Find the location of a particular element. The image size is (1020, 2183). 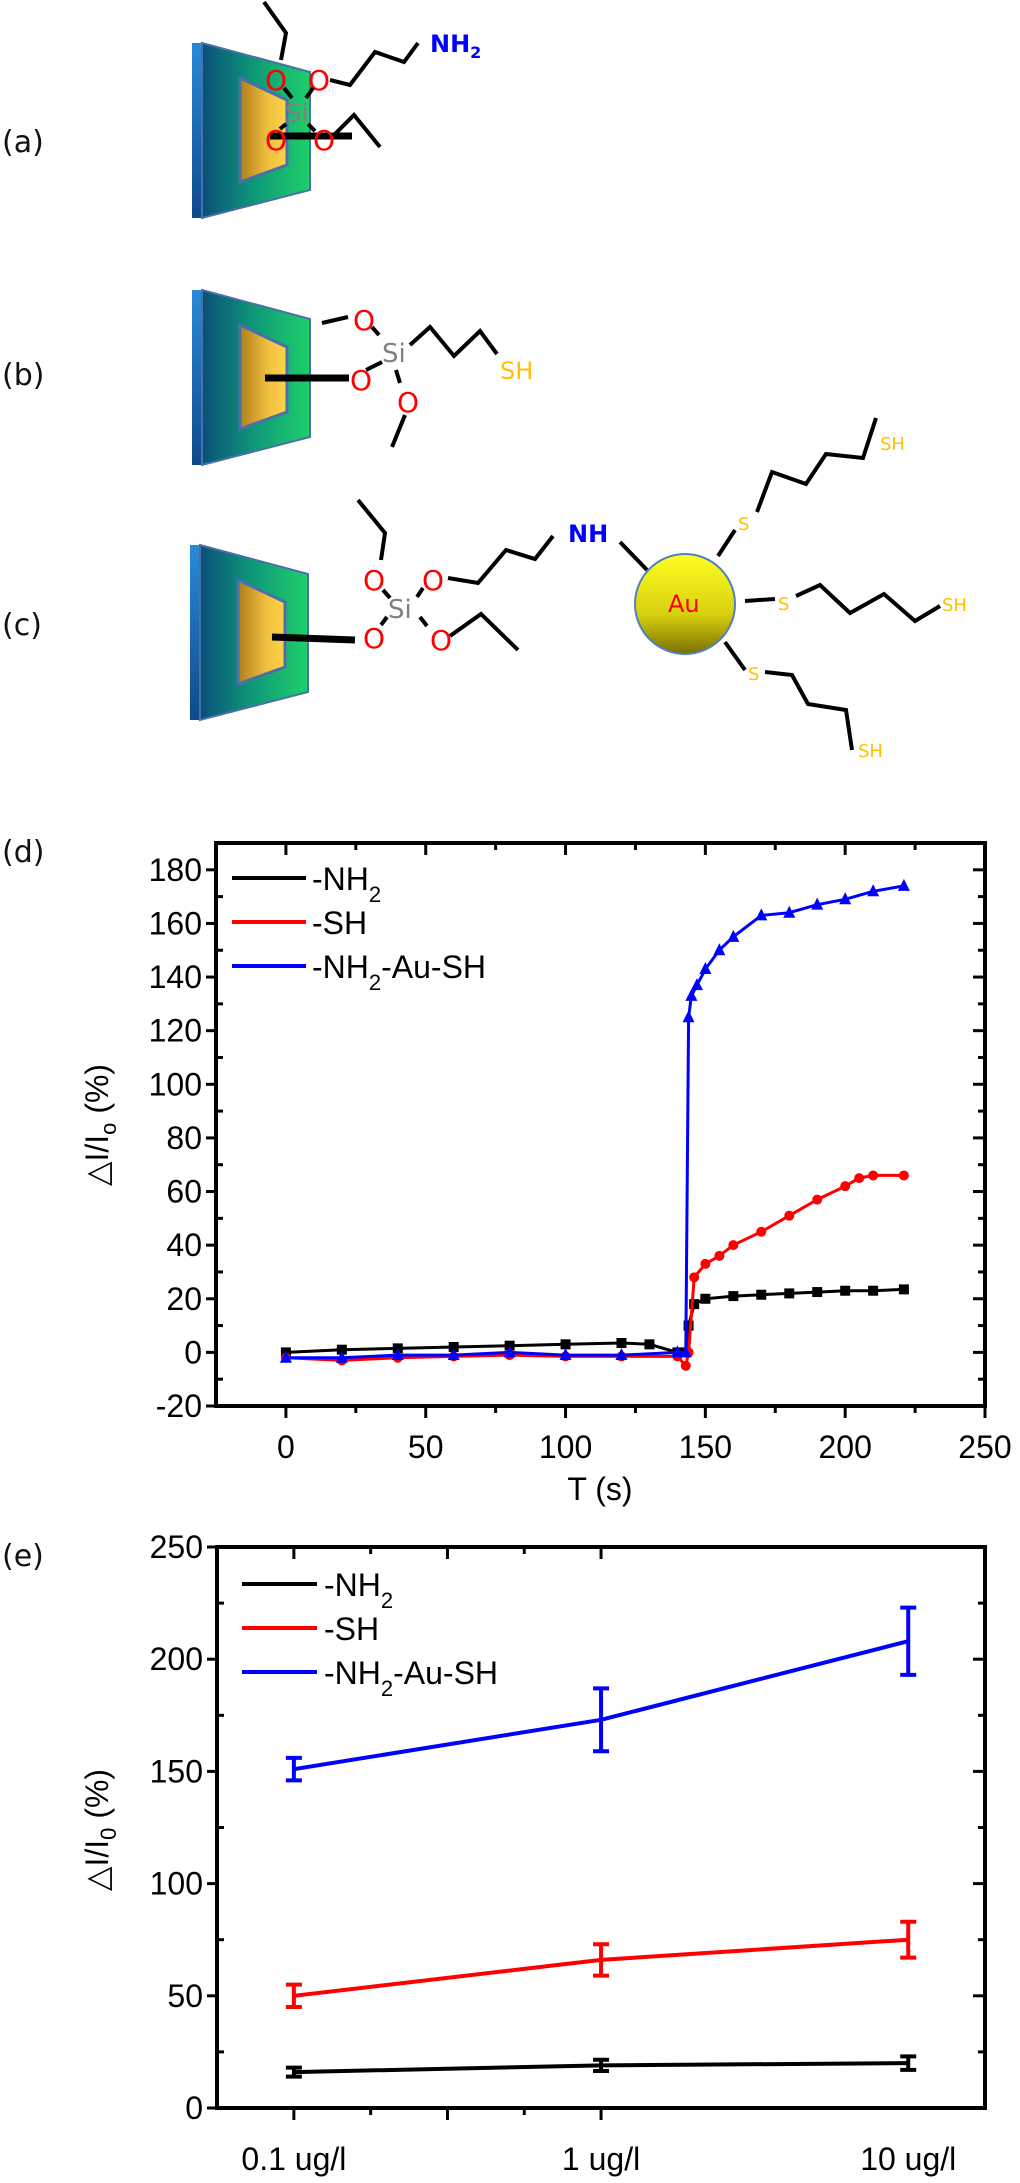

chart-d-legend: -NH2-SH -NH2-Au-SH is located at coordinates (359, 928).